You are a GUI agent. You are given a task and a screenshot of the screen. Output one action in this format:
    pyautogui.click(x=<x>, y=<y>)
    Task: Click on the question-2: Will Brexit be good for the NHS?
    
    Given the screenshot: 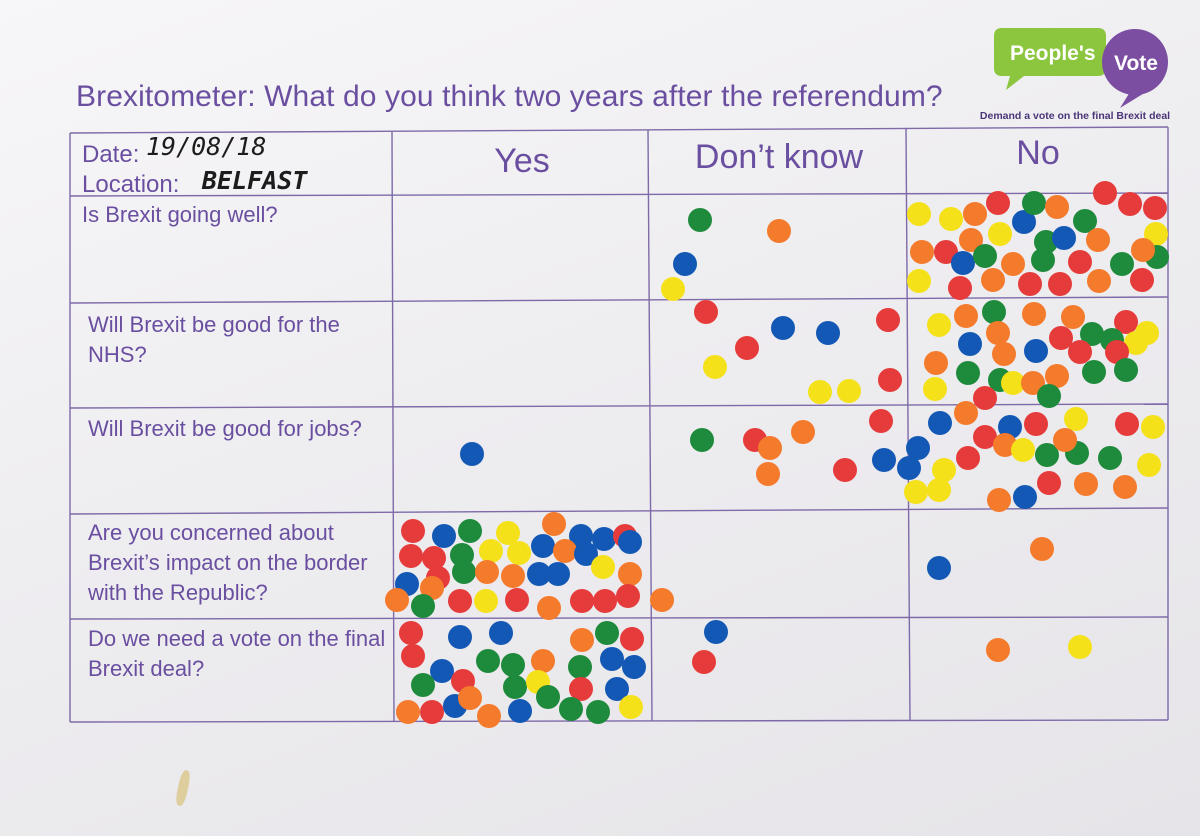 What is the action you would take?
    pyautogui.click(x=214, y=339)
    